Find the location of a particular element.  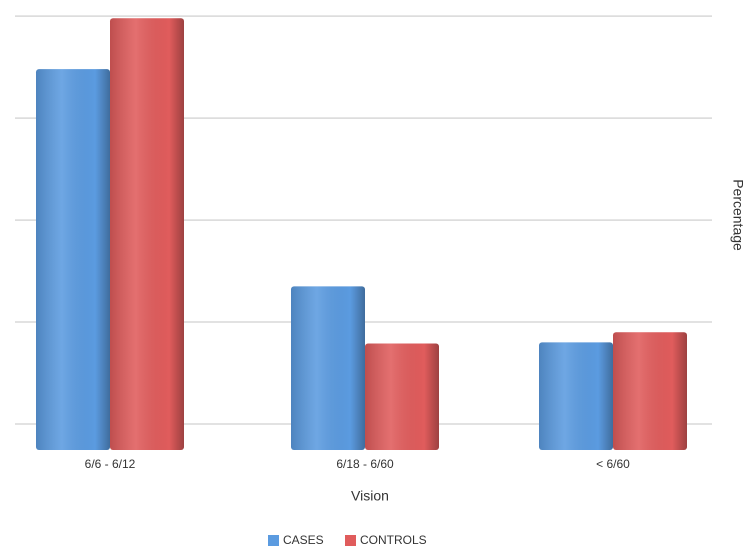

y-axis-label: Percentage is located at coordinates (738, 215).